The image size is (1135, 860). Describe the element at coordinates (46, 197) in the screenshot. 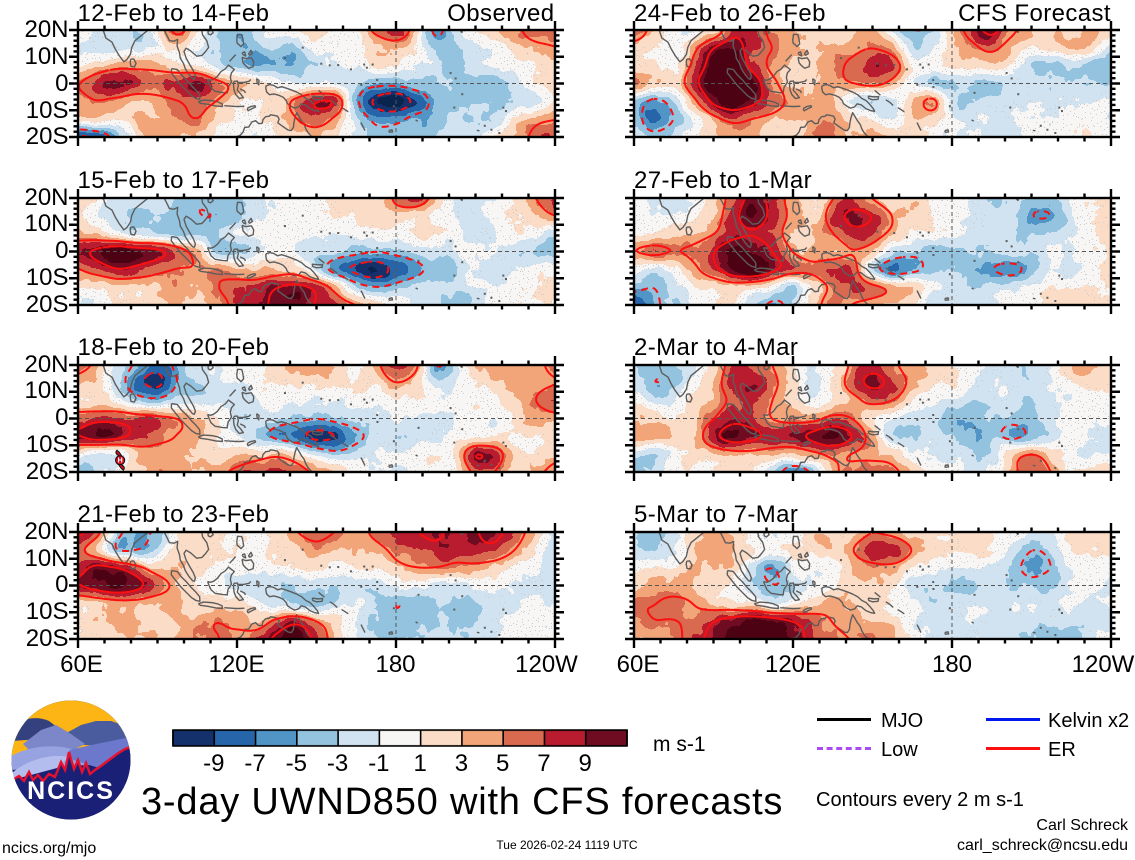

I see `lat-label-1-0: 20N` at that location.